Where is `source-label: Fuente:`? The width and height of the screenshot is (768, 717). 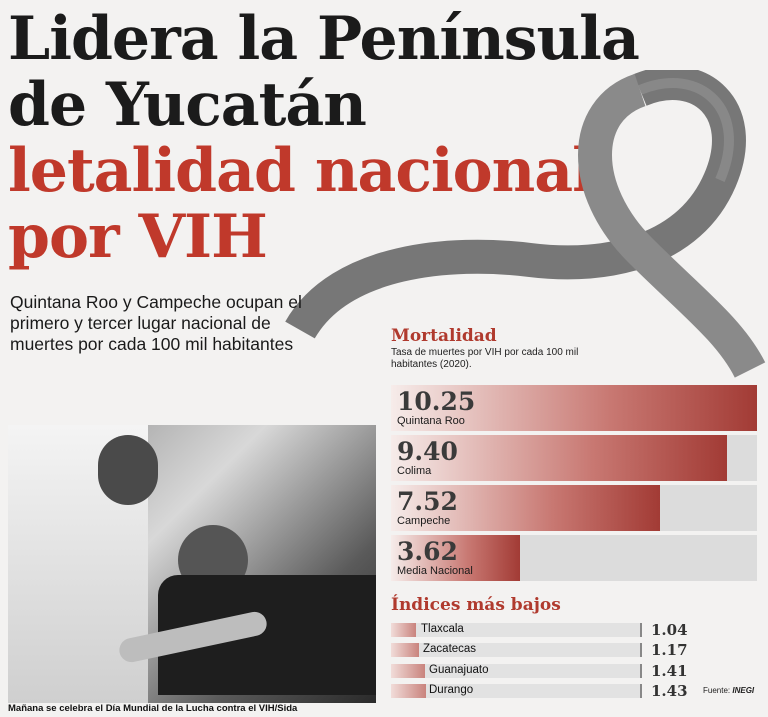
source-label: Fuente: is located at coordinates (717, 690).